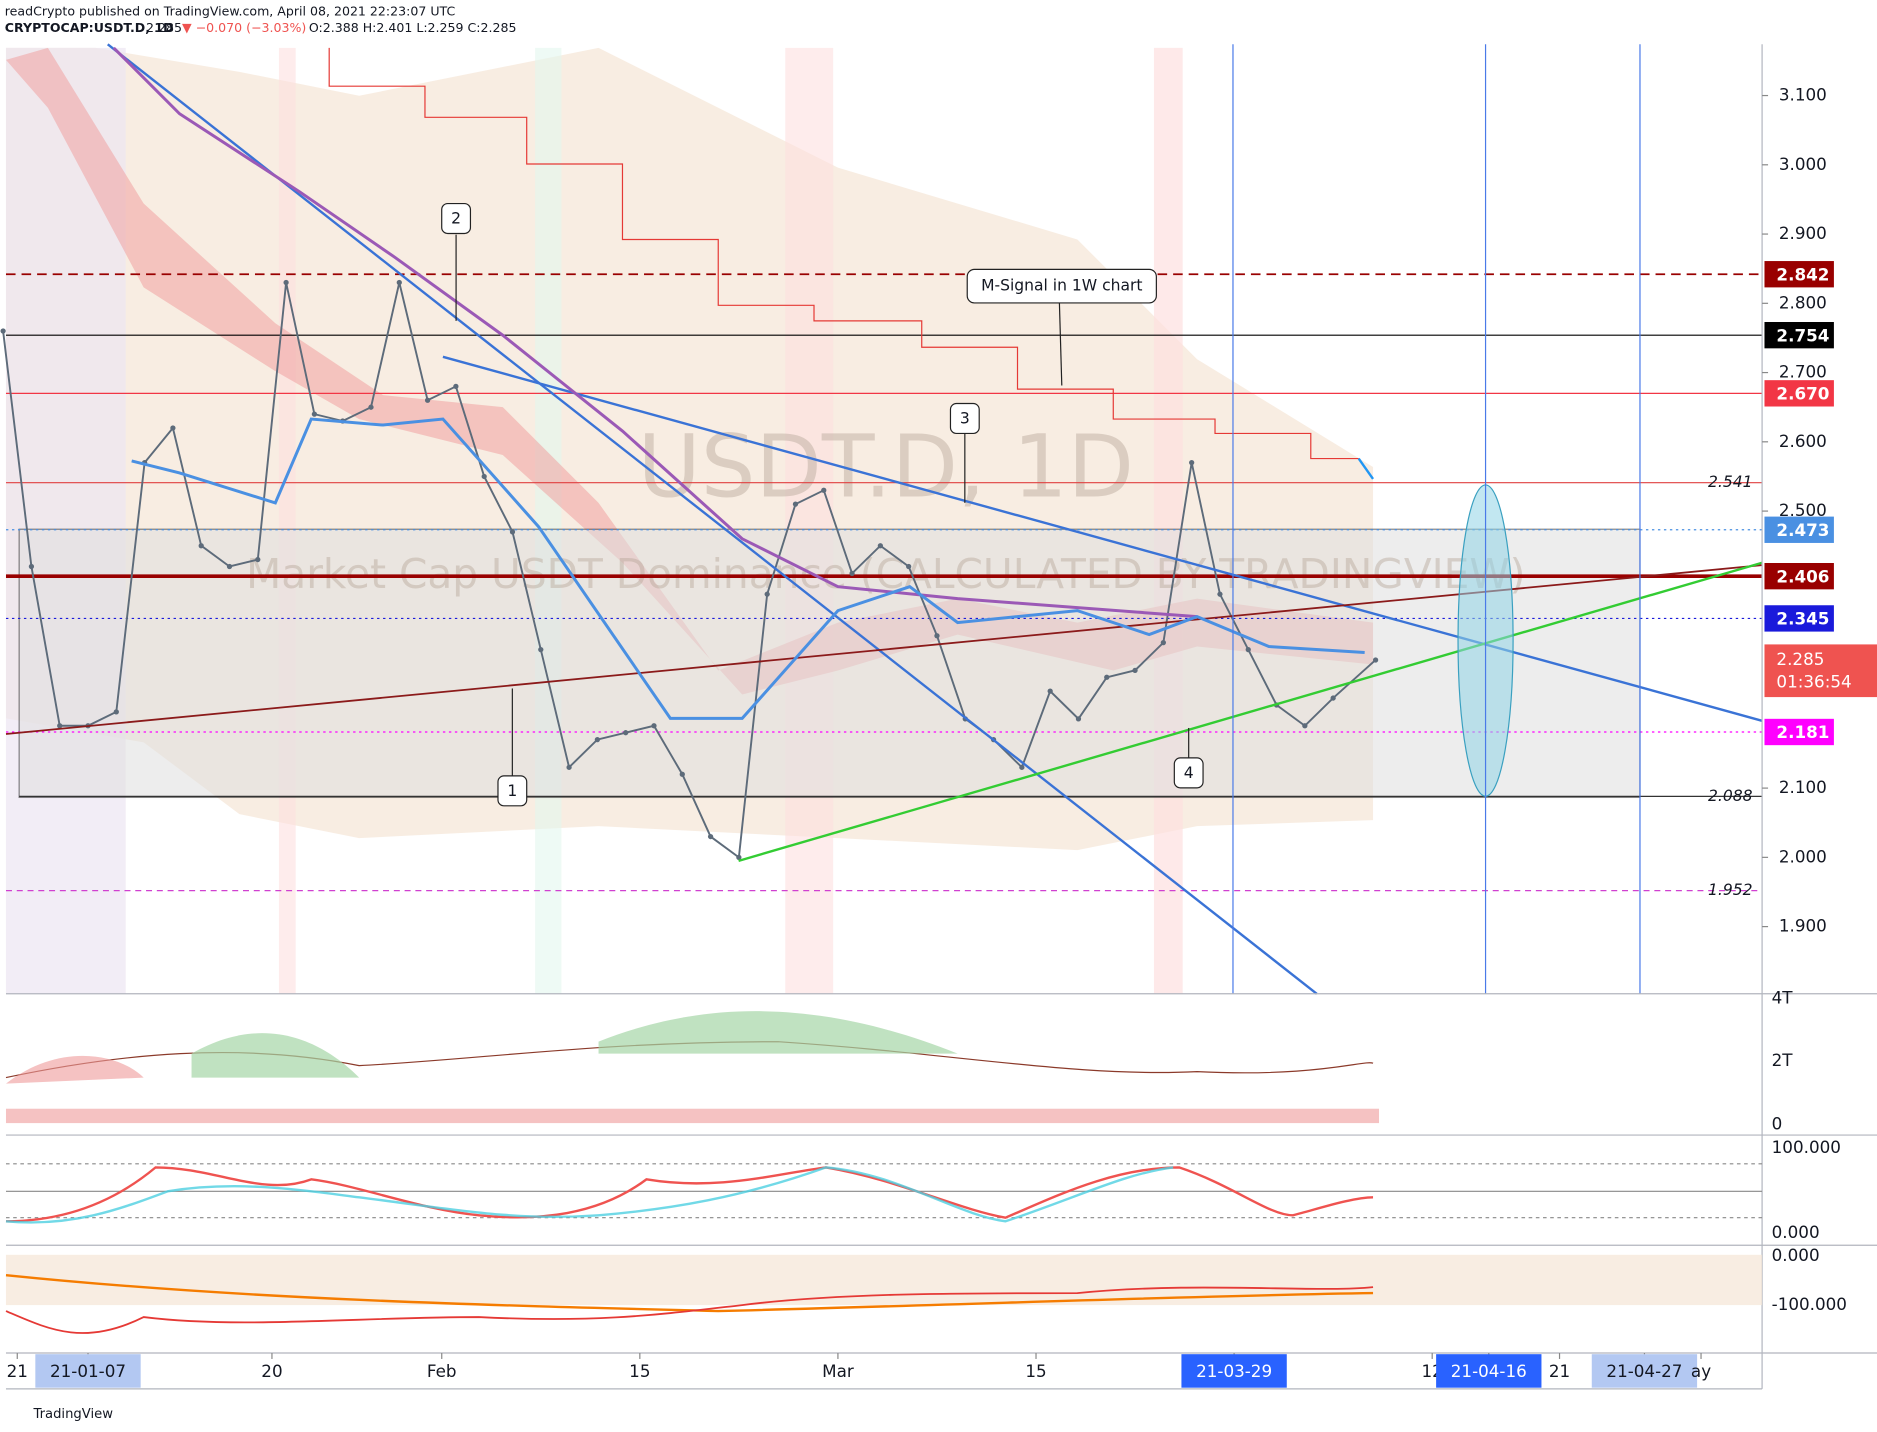 The height and width of the screenshot is (1432, 1877). Describe the element at coordinates (1802, 619) in the screenshot. I see `level-tag-label: 2.345` at that location.